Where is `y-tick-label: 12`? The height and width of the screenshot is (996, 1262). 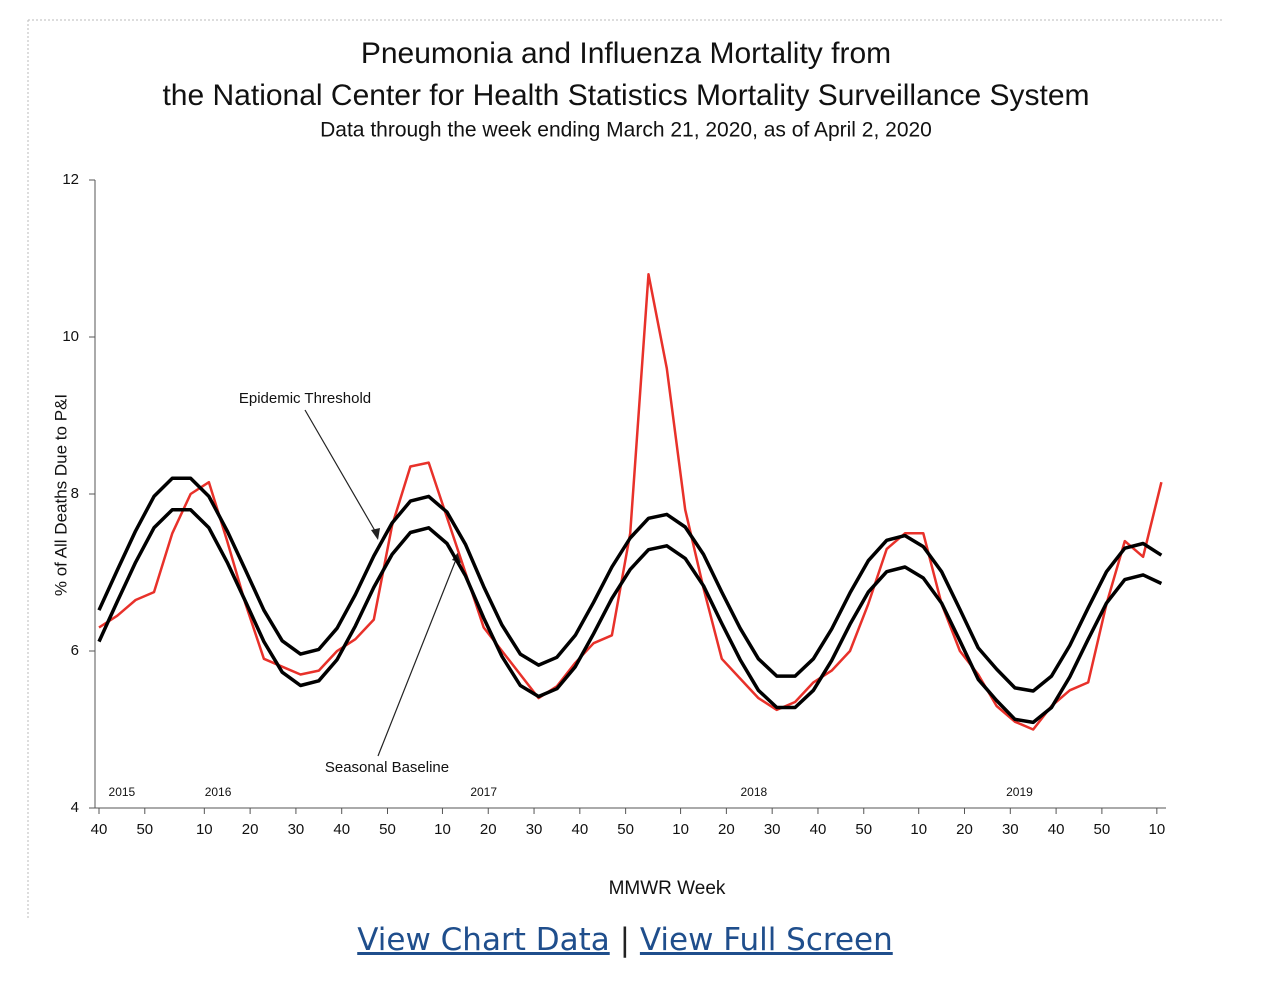 y-tick-label: 12 is located at coordinates (70, 179).